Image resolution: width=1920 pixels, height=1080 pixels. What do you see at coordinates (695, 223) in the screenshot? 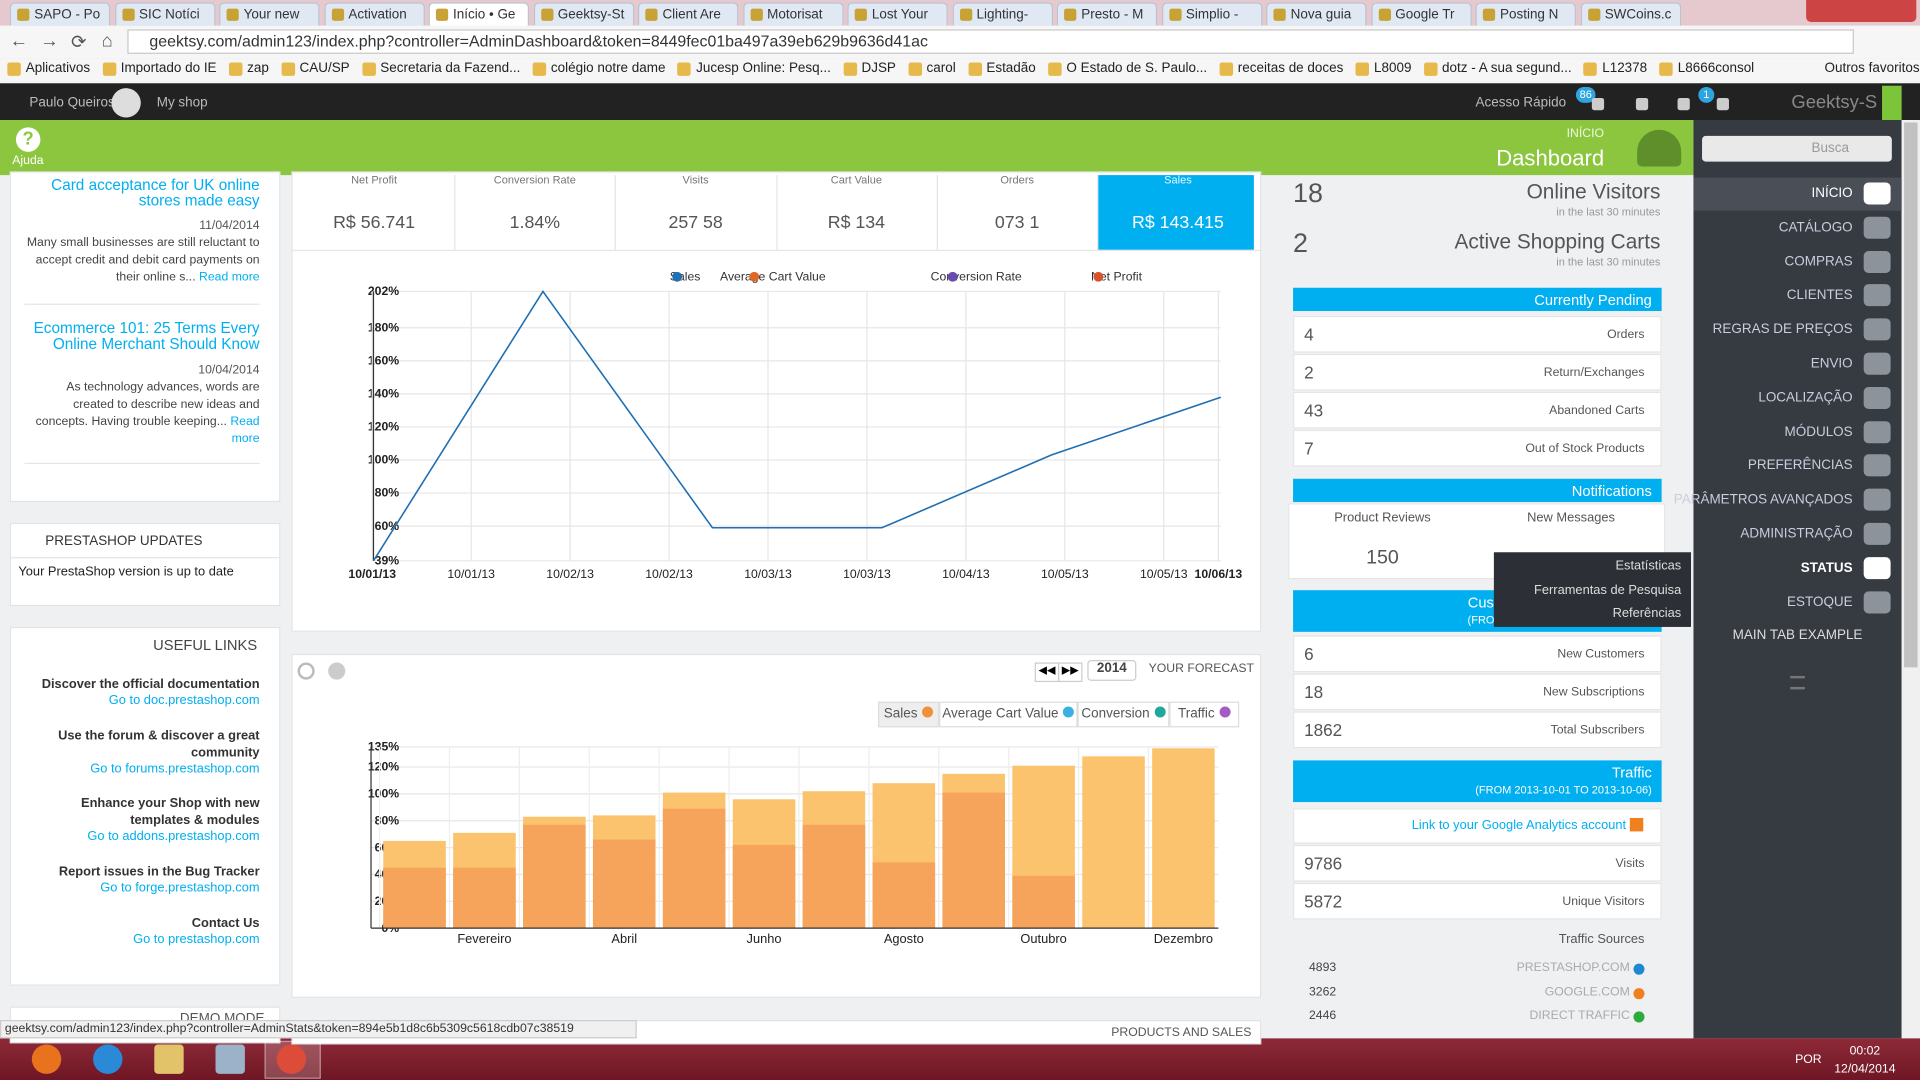
I see `kpi-value: 257 58` at bounding box center [695, 223].